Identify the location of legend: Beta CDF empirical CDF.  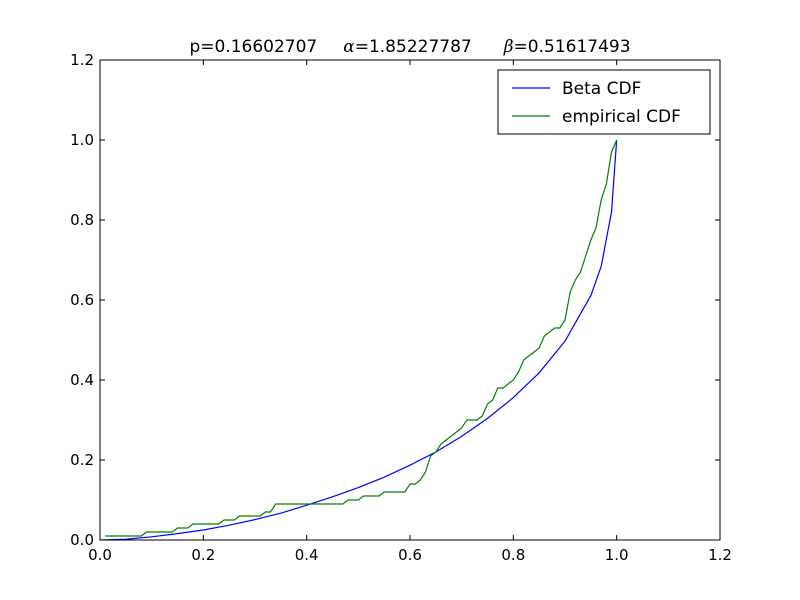
(604, 102).